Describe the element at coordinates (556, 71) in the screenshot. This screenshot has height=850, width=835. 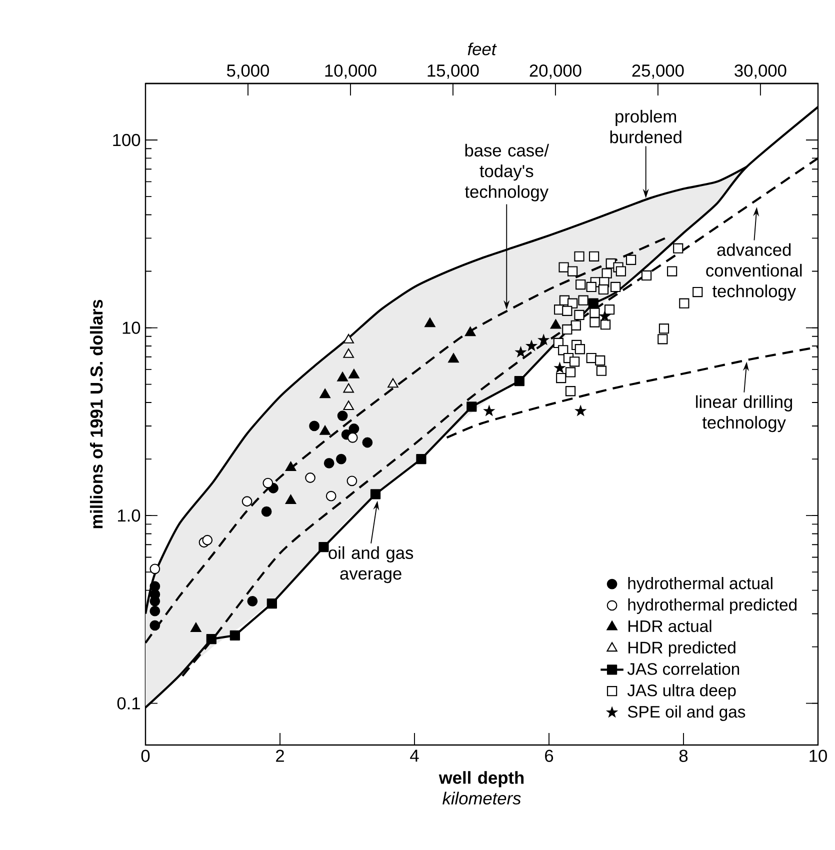
I see `x2-tick-label: 20,000` at that location.